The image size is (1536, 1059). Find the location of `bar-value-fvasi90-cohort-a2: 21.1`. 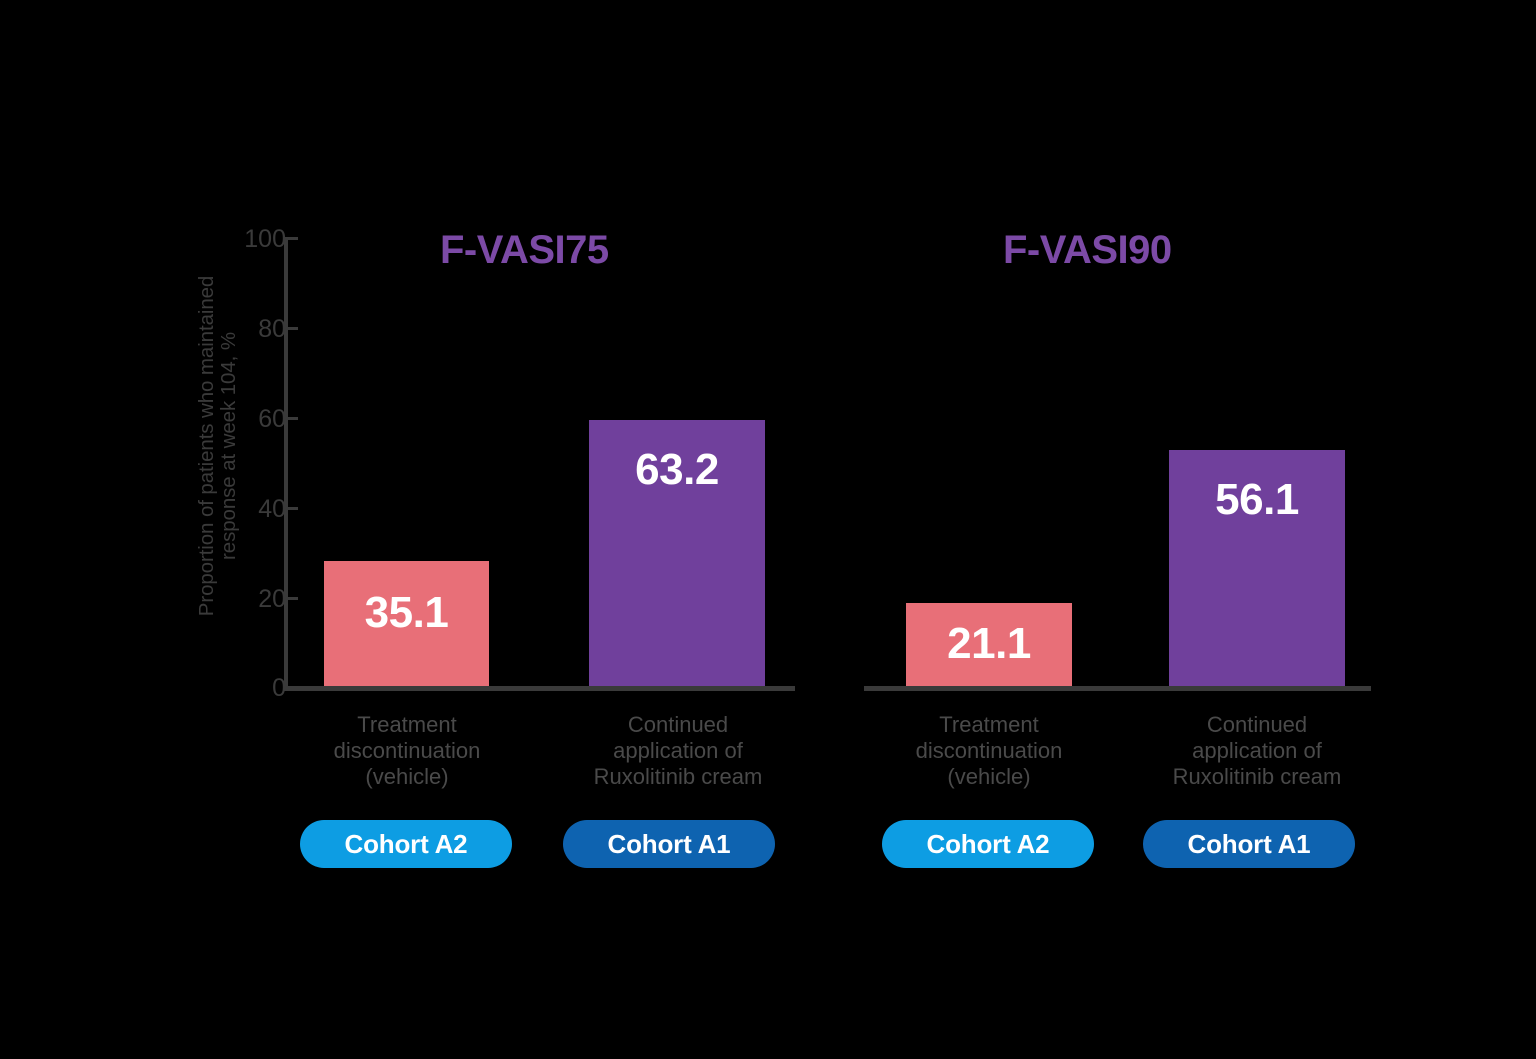

bar-value-fvasi90-cohort-a2: 21.1 is located at coordinates (989, 643).